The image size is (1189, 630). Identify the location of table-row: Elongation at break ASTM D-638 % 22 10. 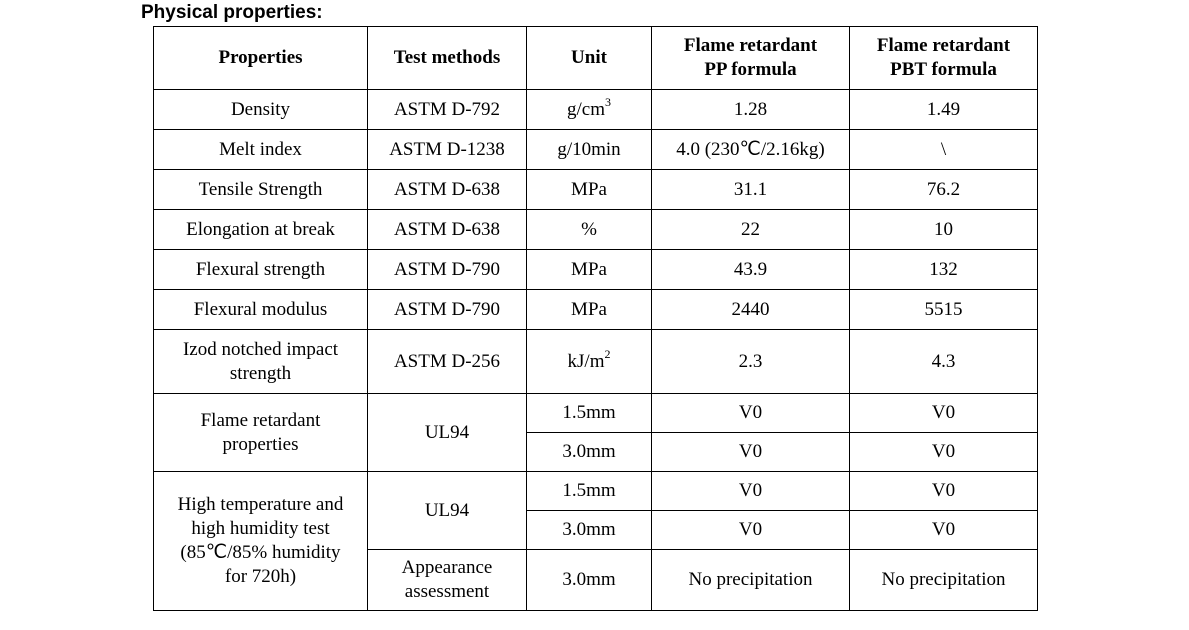
(595, 229).